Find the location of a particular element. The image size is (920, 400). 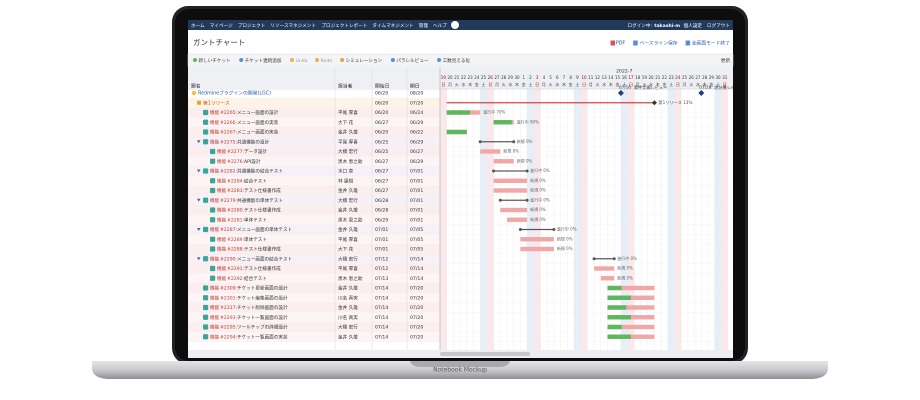

column-header: 担当者 is located at coordinates (345, 86).